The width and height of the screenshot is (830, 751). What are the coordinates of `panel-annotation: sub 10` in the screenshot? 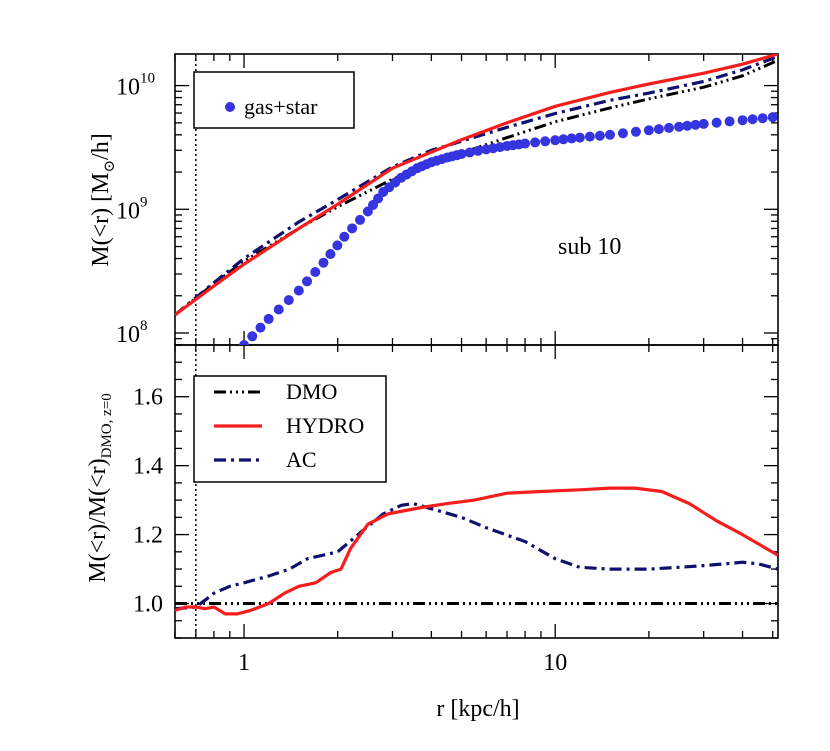 It's located at (589, 247).